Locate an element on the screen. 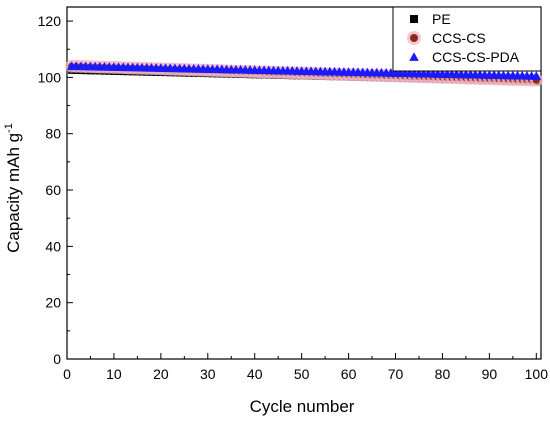 The width and height of the screenshot is (550, 421). x-tick-label: 20 is located at coordinates (161, 374).